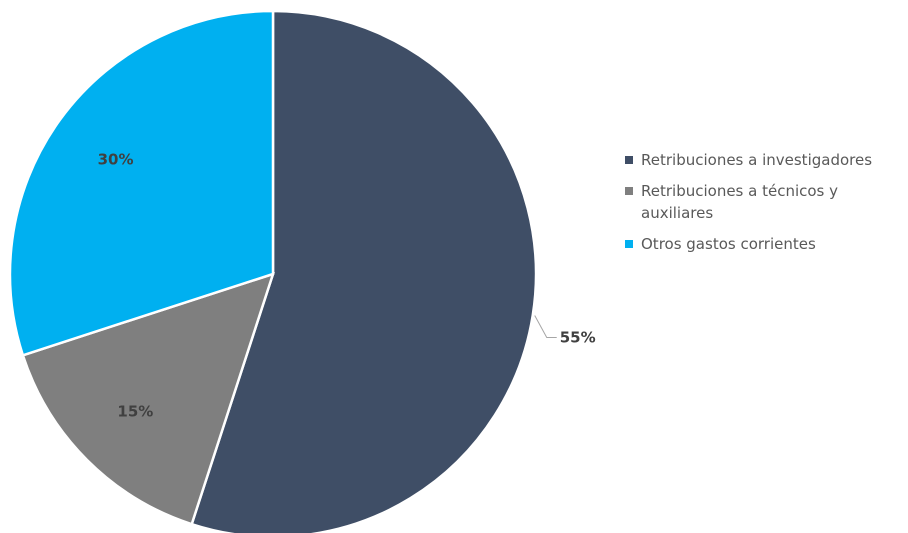  What do you see at coordinates (629, 160) in the screenshot?
I see `legend-swatch-investigadores` at bounding box center [629, 160].